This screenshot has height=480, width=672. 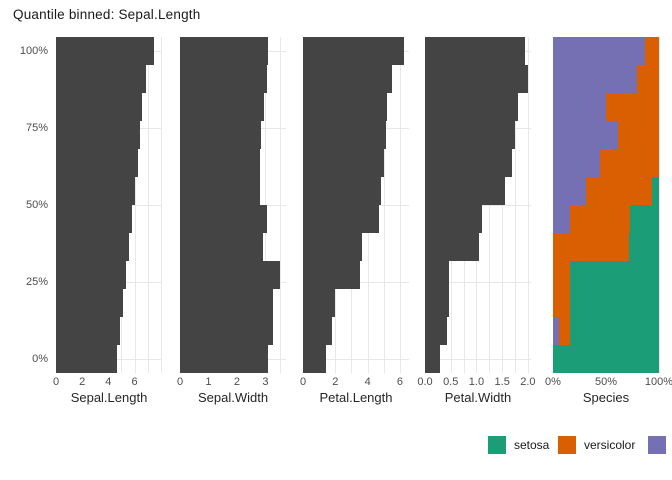 What do you see at coordinates (107, 14) in the screenshot?
I see `chart-title: Quantile binned: Sepal.Length` at bounding box center [107, 14].